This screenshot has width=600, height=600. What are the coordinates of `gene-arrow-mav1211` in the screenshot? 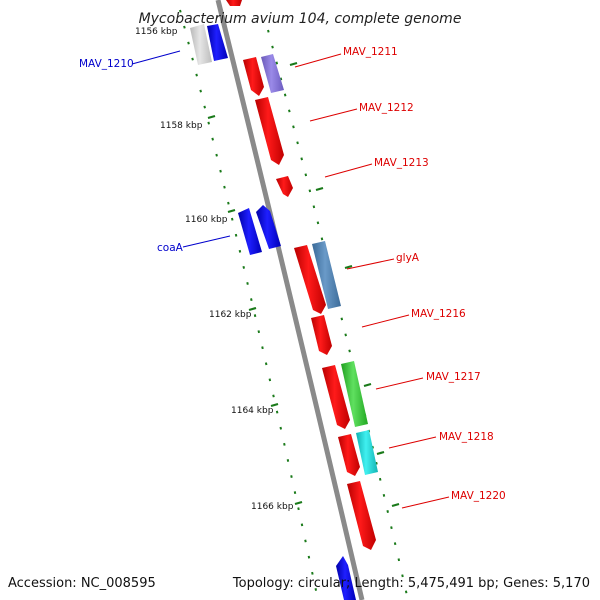 It's located at (253, 76).